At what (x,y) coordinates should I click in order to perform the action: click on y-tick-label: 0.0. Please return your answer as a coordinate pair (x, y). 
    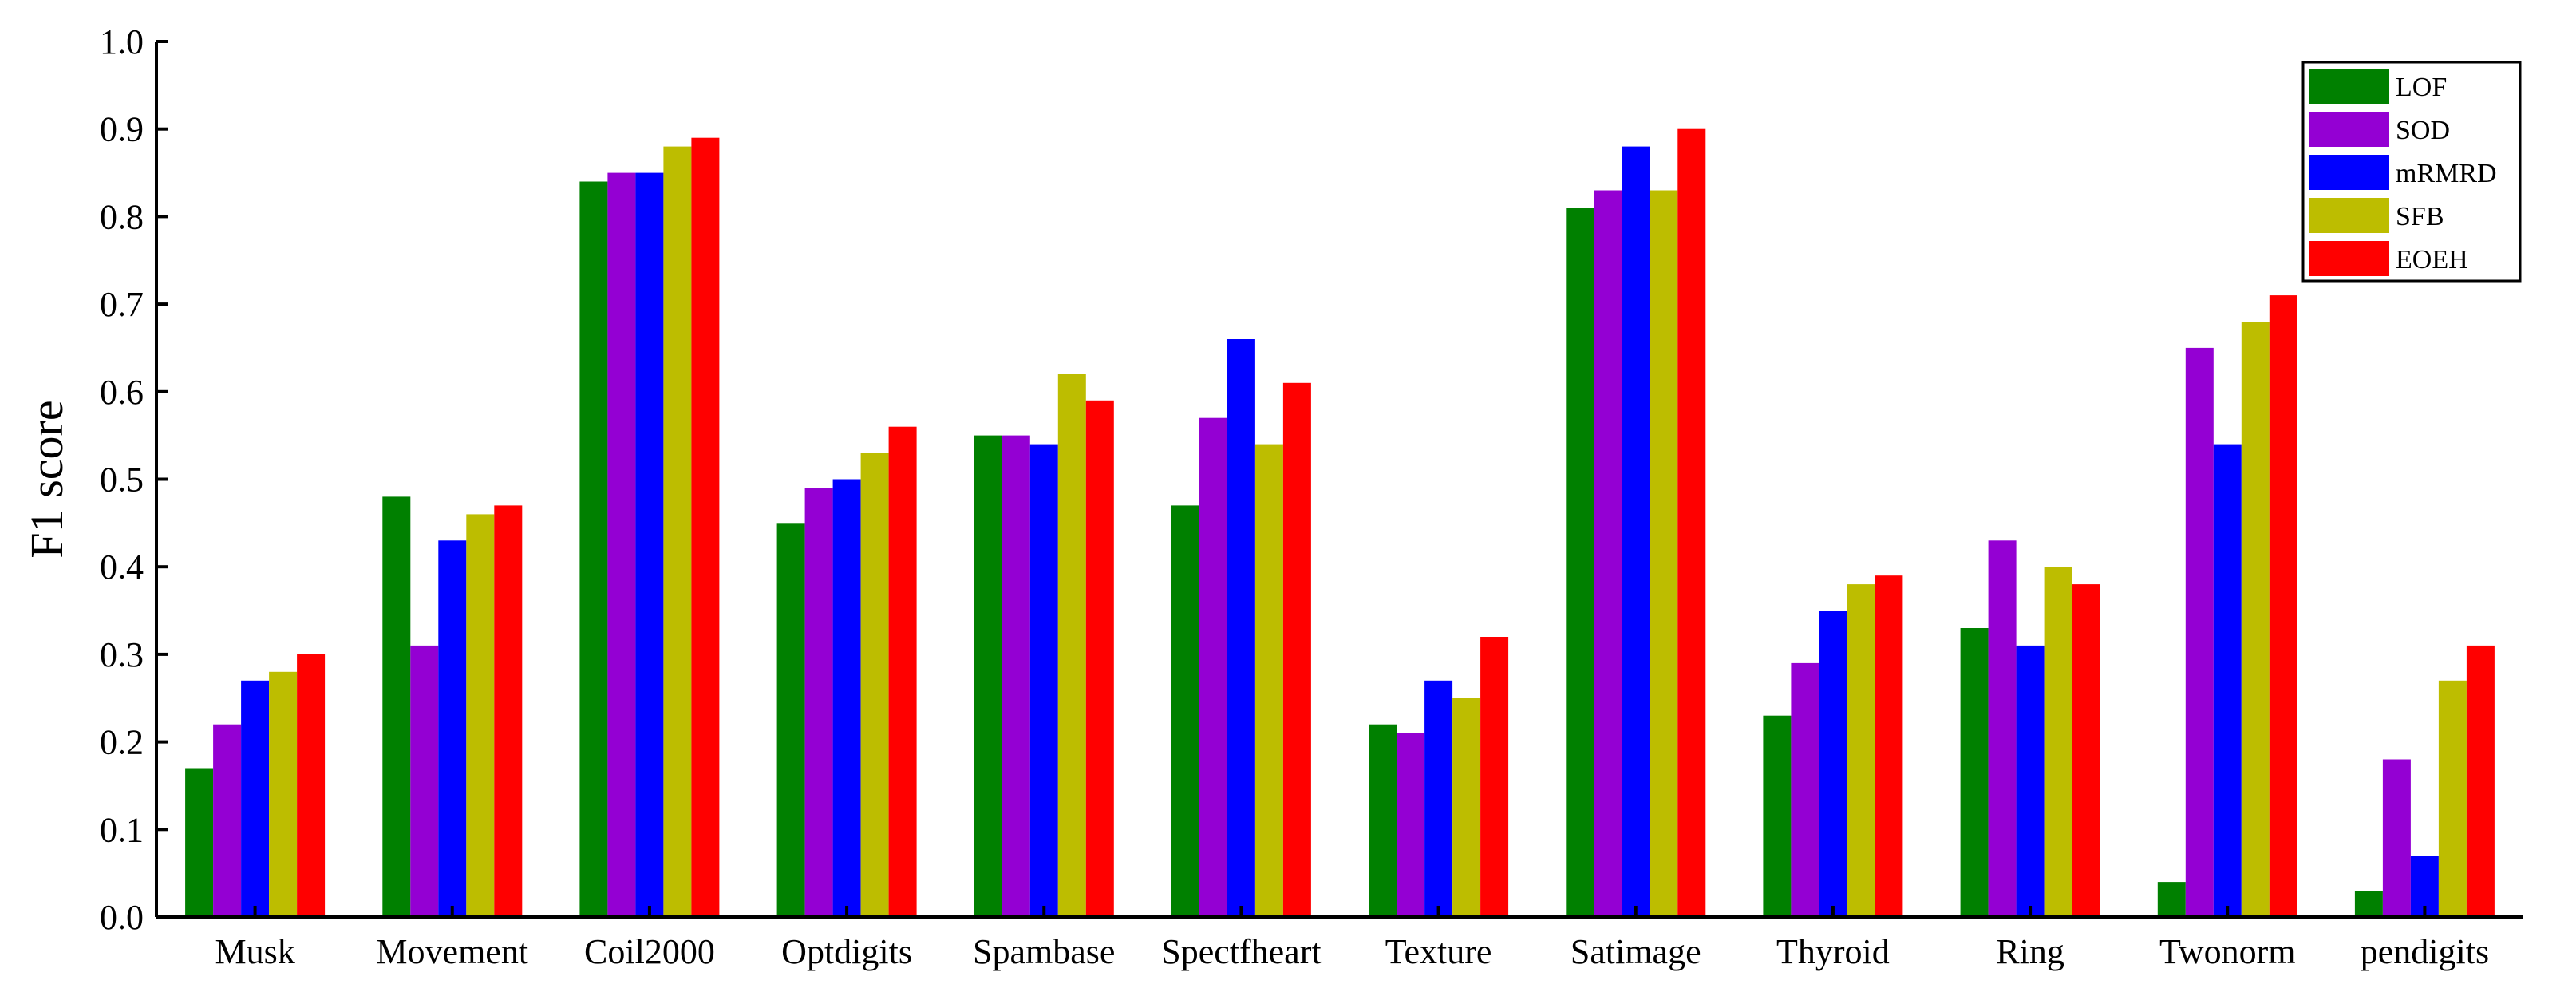
    Looking at the image, I should click on (122, 917).